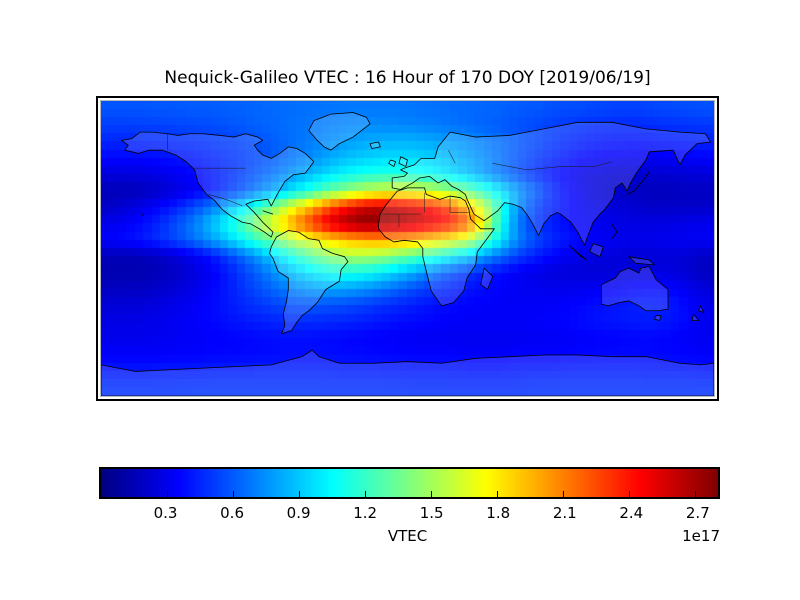  I want to click on colorbar-tick-labels: 0.3 0.6 0.9 1.2 1.5 1.8 2.1 2.4 2.7, so click(409, 514).